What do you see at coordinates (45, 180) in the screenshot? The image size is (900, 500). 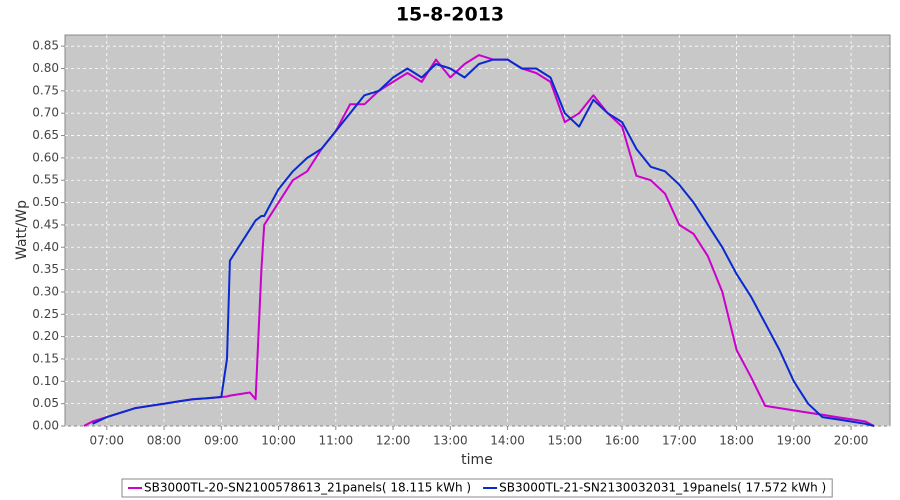 I see `y-tick-label: 0.55` at bounding box center [45, 180].